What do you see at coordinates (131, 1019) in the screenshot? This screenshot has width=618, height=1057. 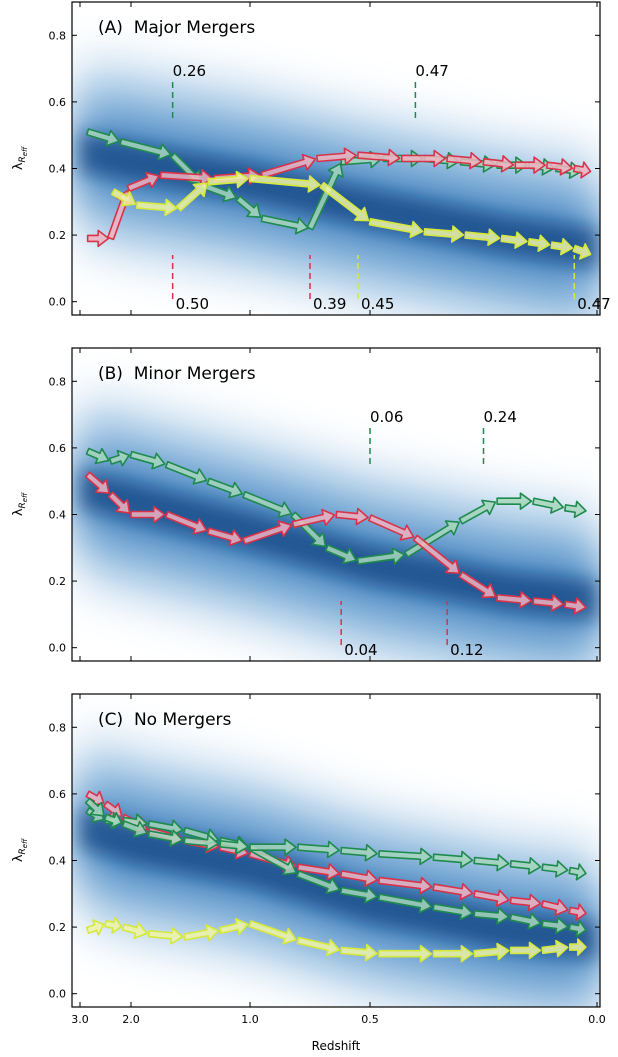 I see `x-tick-label: 2.0` at bounding box center [131, 1019].